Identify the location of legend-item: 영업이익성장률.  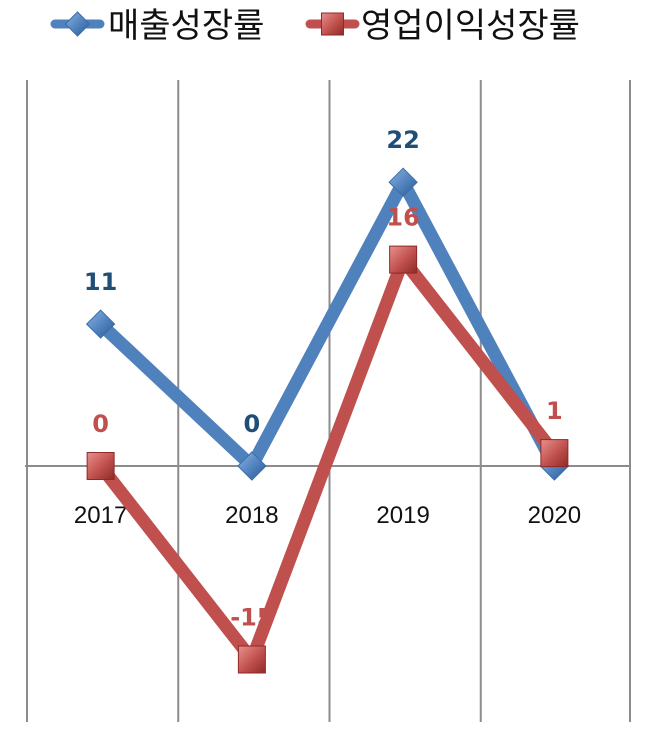
(442, 26).